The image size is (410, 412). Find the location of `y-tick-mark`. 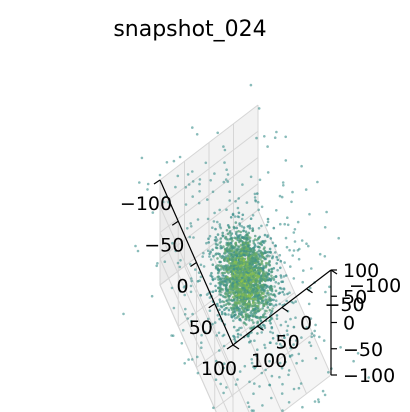

y-tick-mark is located at coordinates (285, 309).